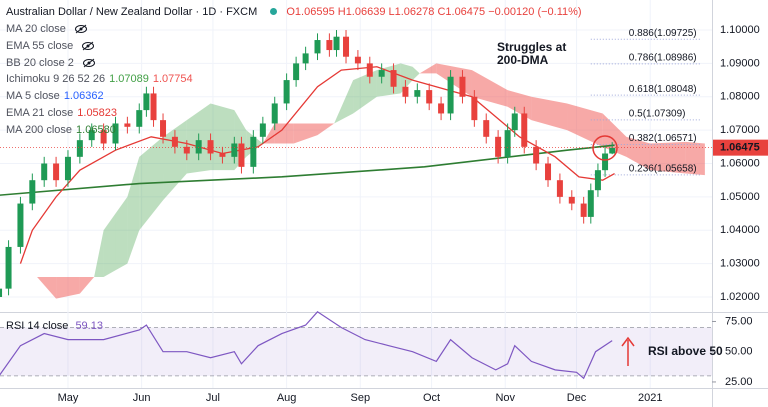  What do you see at coordinates (657, 113) in the screenshot?
I see `fib-label: 0.5(1.07309)` at bounding box center [657, 113].